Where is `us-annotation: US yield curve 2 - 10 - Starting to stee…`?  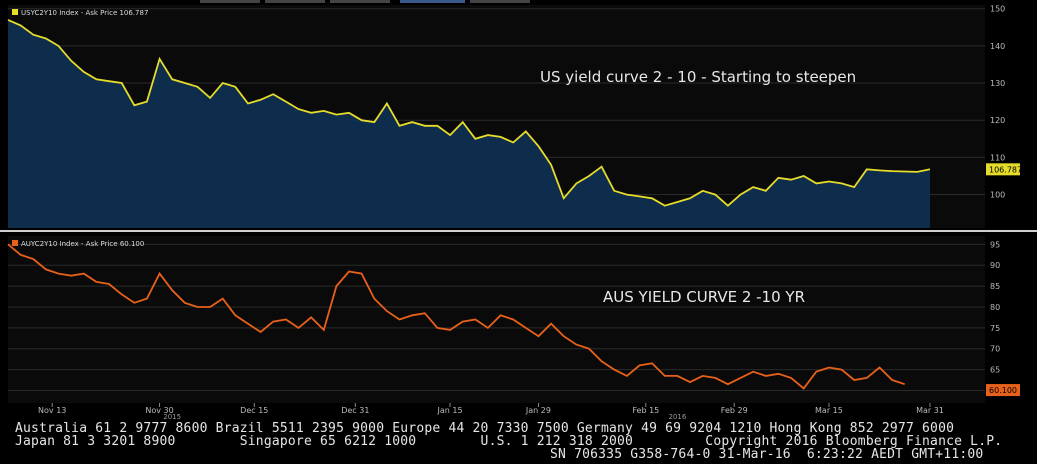 us-annotation: US yield curve 2 - 10 - Starting to stee… is located at coordinates (698, 77).